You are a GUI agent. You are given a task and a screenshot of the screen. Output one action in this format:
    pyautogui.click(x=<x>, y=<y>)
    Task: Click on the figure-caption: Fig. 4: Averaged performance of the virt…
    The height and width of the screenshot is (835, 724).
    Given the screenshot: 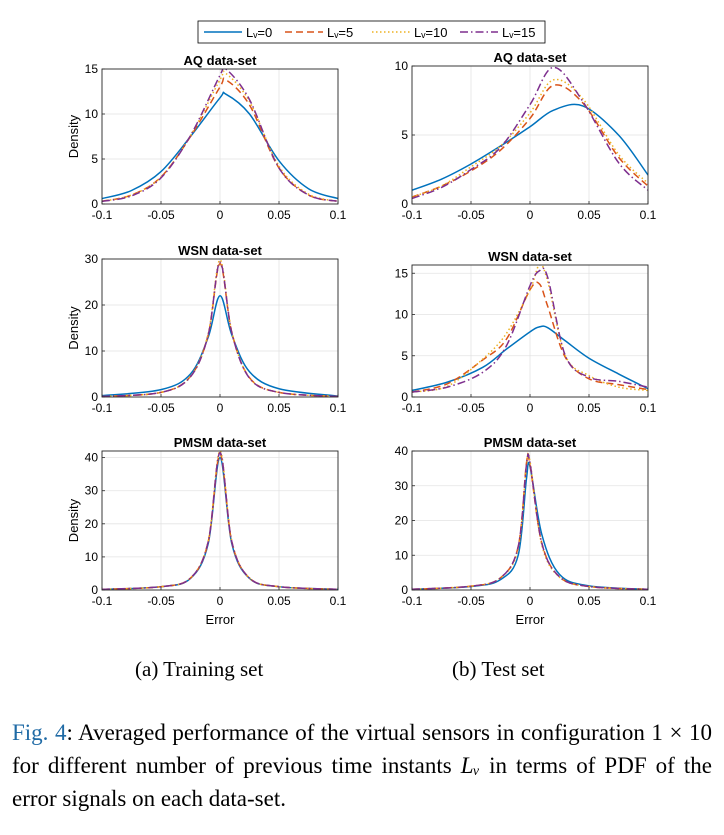 What is the action you would take?
    pyautogui.click(x=362, y=765)
    